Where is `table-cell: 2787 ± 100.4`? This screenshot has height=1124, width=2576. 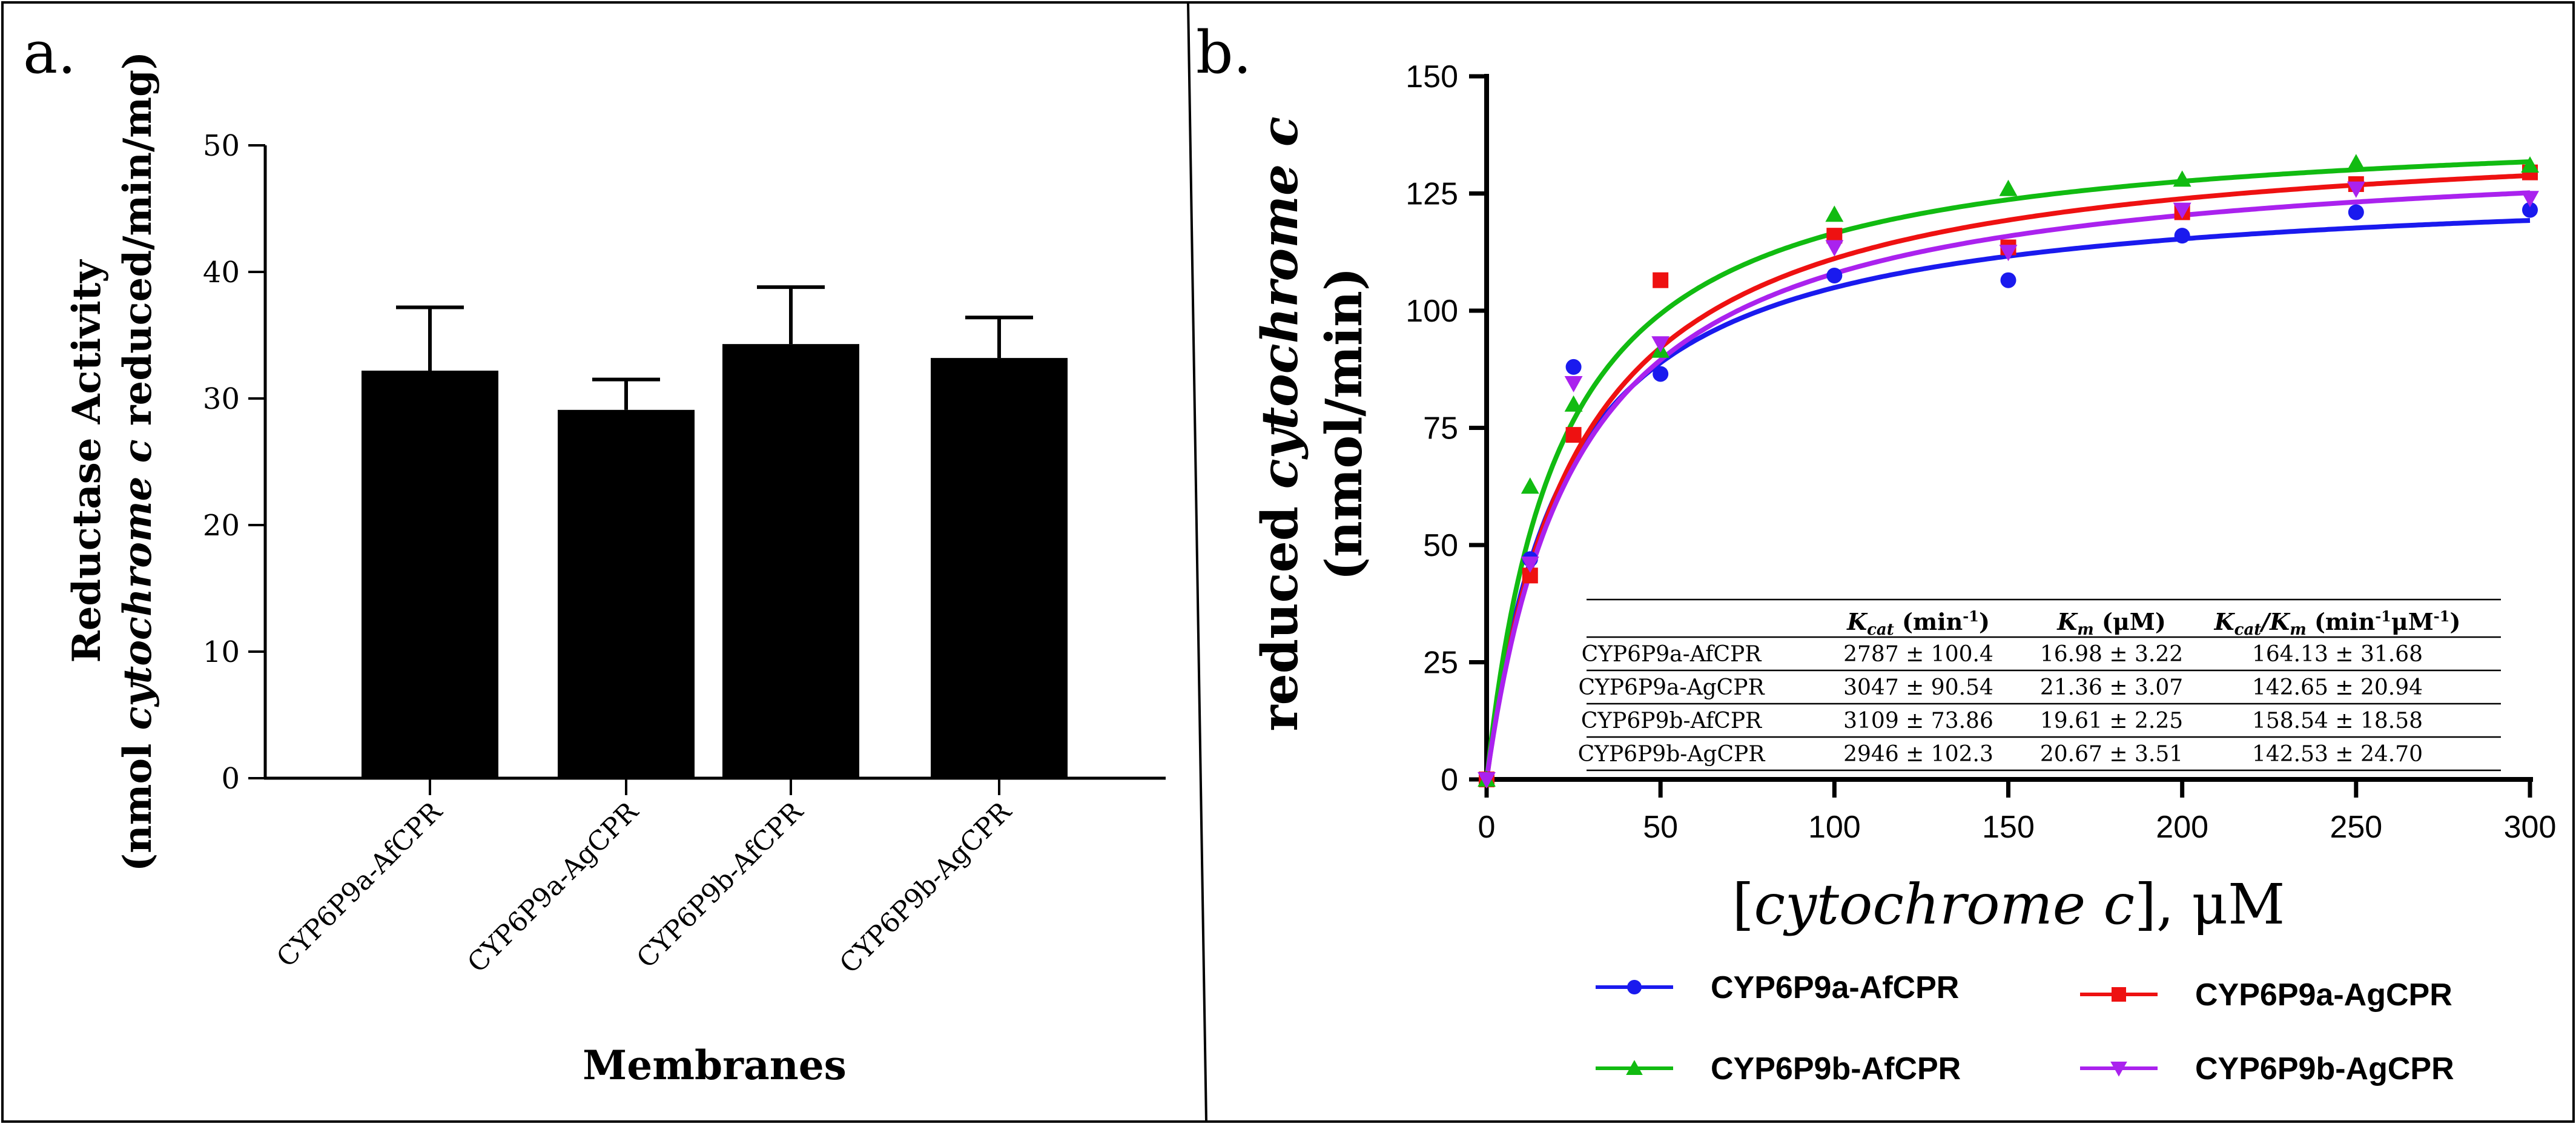
table-cell: 2787 ± 100.4 is located at coordinates (1918, 654).